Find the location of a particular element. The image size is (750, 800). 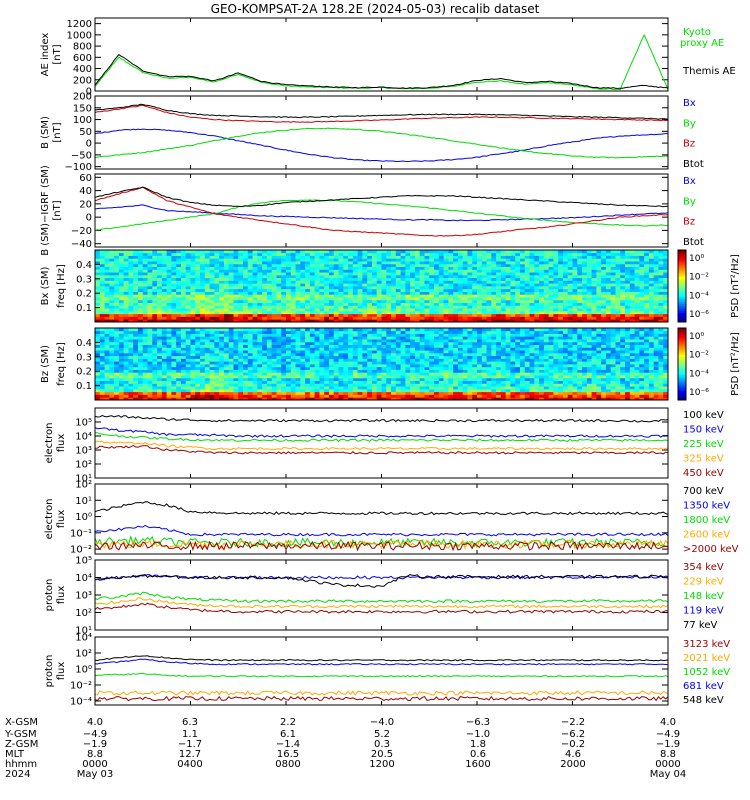

colorbar-step is located at coordinates (682, 305).